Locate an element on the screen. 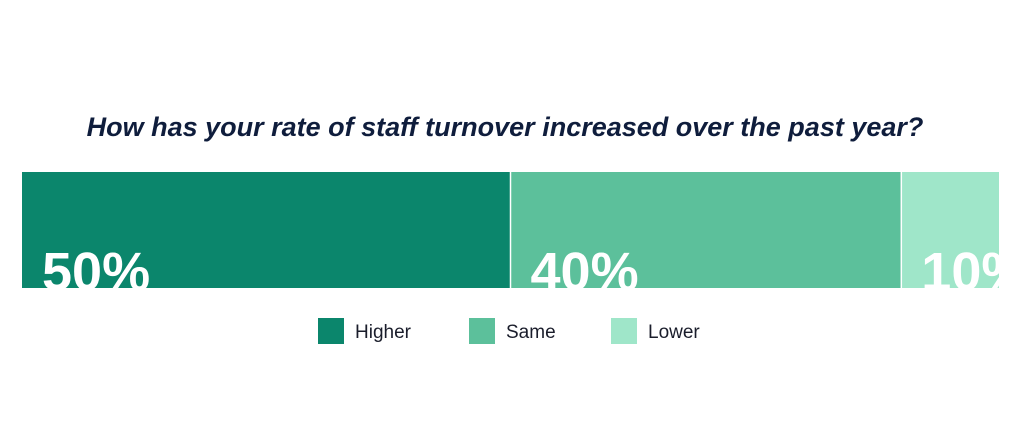  legend-label-lower: Lower is located at coordinates (674, 332).